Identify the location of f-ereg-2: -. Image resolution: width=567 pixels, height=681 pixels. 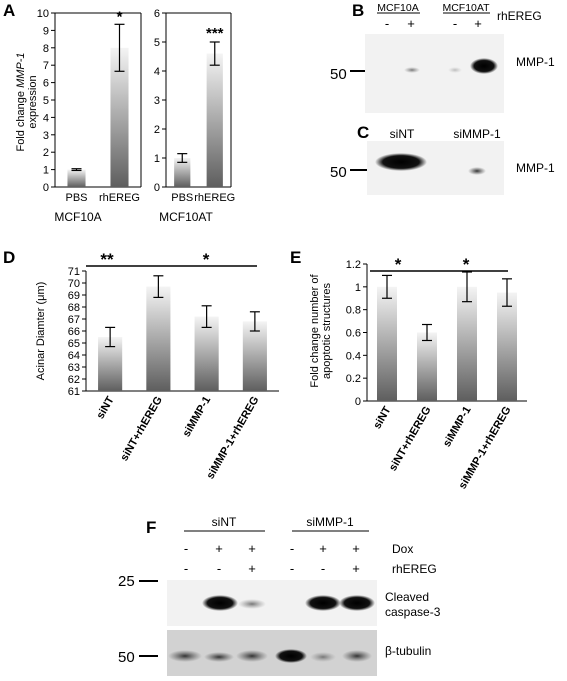
(219, 568).